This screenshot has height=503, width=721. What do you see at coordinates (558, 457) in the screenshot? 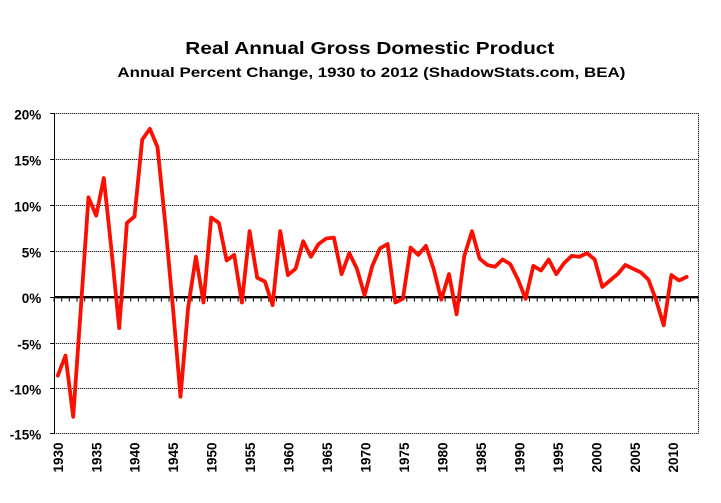
I see `svg-text: 1995` at bounding box center [558, 457].